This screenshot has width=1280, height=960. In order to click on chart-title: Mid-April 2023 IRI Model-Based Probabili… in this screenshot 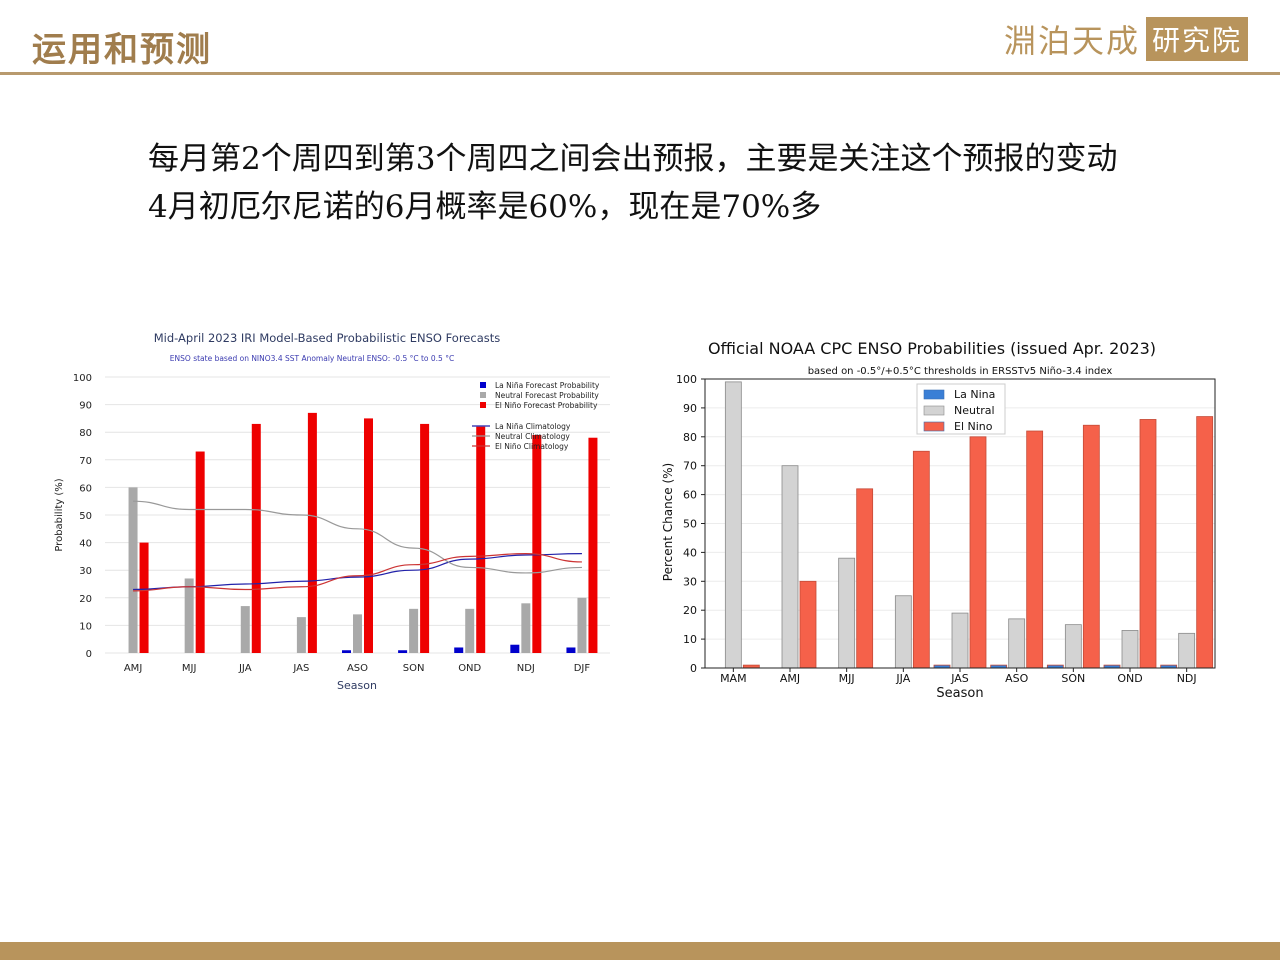, I will do `click(327, 338)`.